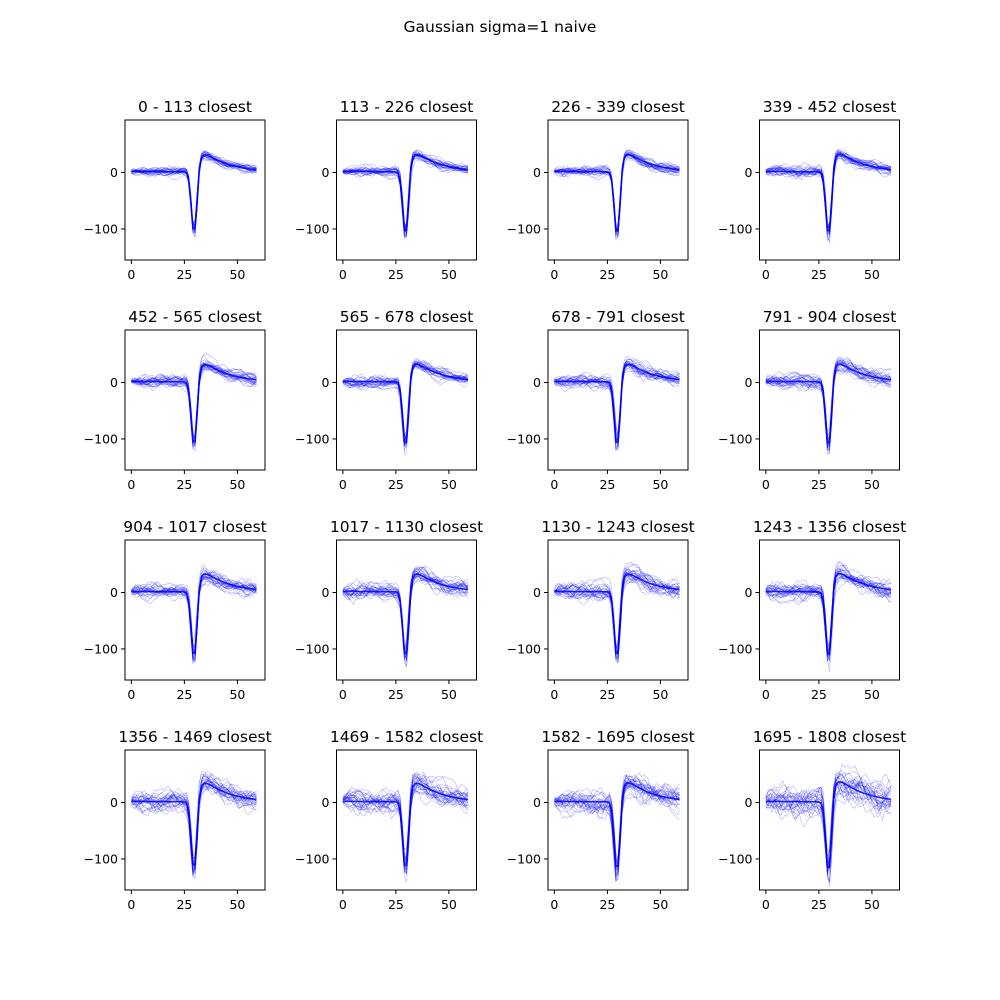 Image resolution: width=1000 pixels, height=1000 pixels. I want to click on subplot-6: 0 25 50 0 −100 565 - 678 closest, so click(386, 400).